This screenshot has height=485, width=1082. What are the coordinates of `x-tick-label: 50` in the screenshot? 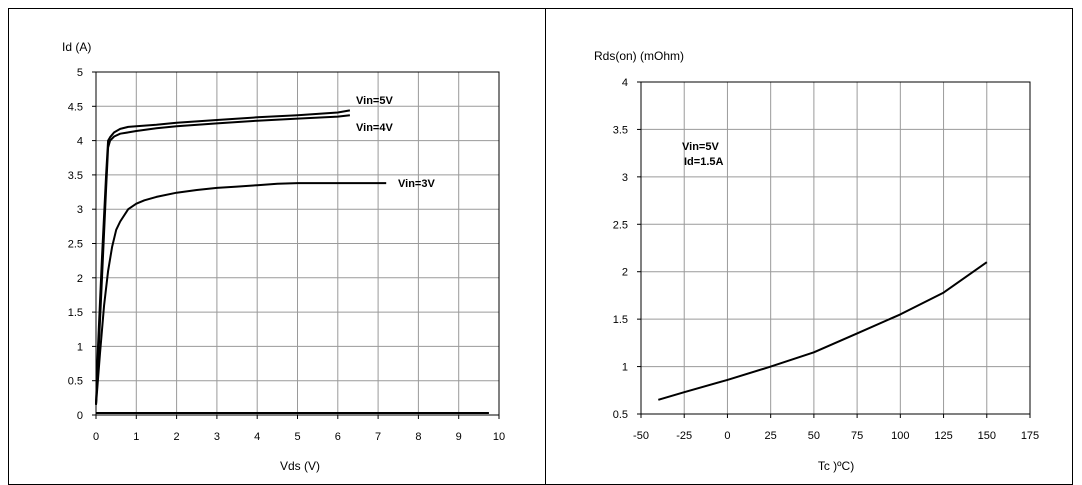 It's located at (814, 436).